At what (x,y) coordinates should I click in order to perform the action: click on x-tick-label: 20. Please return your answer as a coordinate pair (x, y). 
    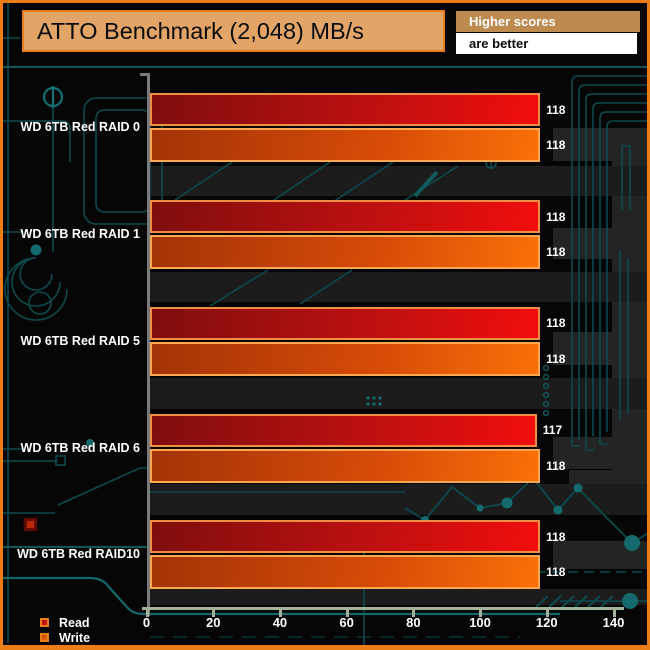
    Looking at the image, I should click on (213, 622).